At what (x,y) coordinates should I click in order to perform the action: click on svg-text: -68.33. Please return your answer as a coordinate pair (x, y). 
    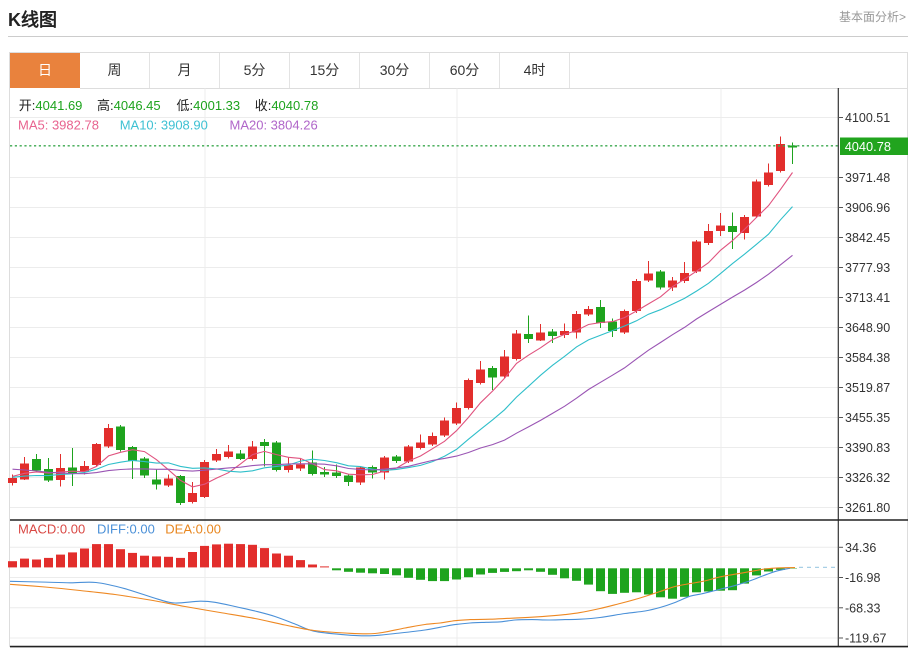
    Looking at the image, I should click on (862, 608).